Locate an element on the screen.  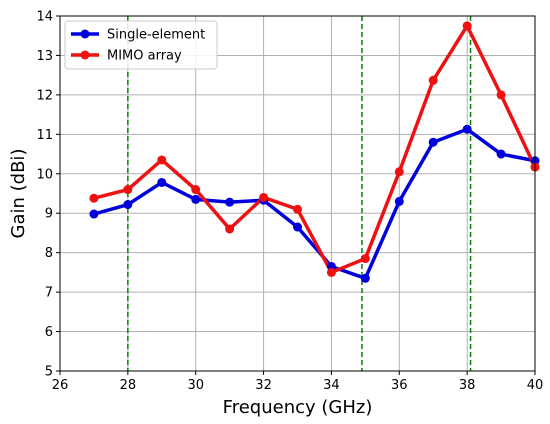
y-tick-label: 14 is located at coordinates (44, 17).